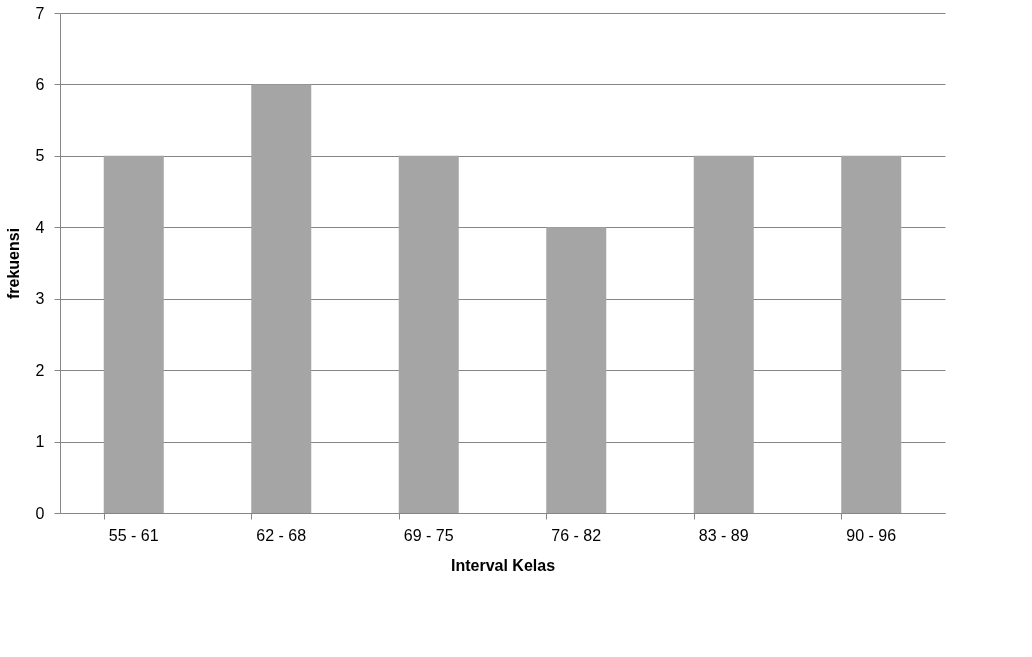 The height and width of the screenshot is (657, 1032). I want to click on y-axis-title: frekuensi, so click(13, 263).